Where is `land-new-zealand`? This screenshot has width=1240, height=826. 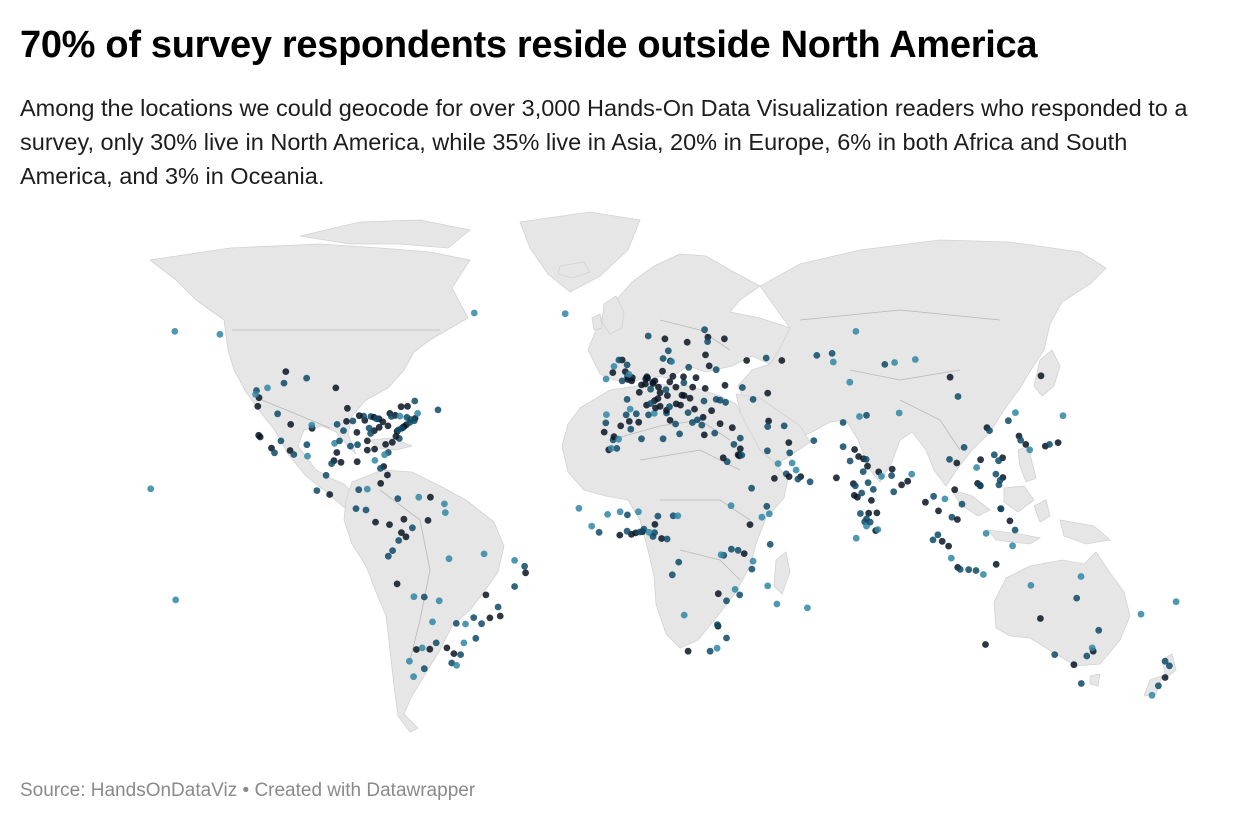
land-new-zealand is located at coordinates (1160, 675).